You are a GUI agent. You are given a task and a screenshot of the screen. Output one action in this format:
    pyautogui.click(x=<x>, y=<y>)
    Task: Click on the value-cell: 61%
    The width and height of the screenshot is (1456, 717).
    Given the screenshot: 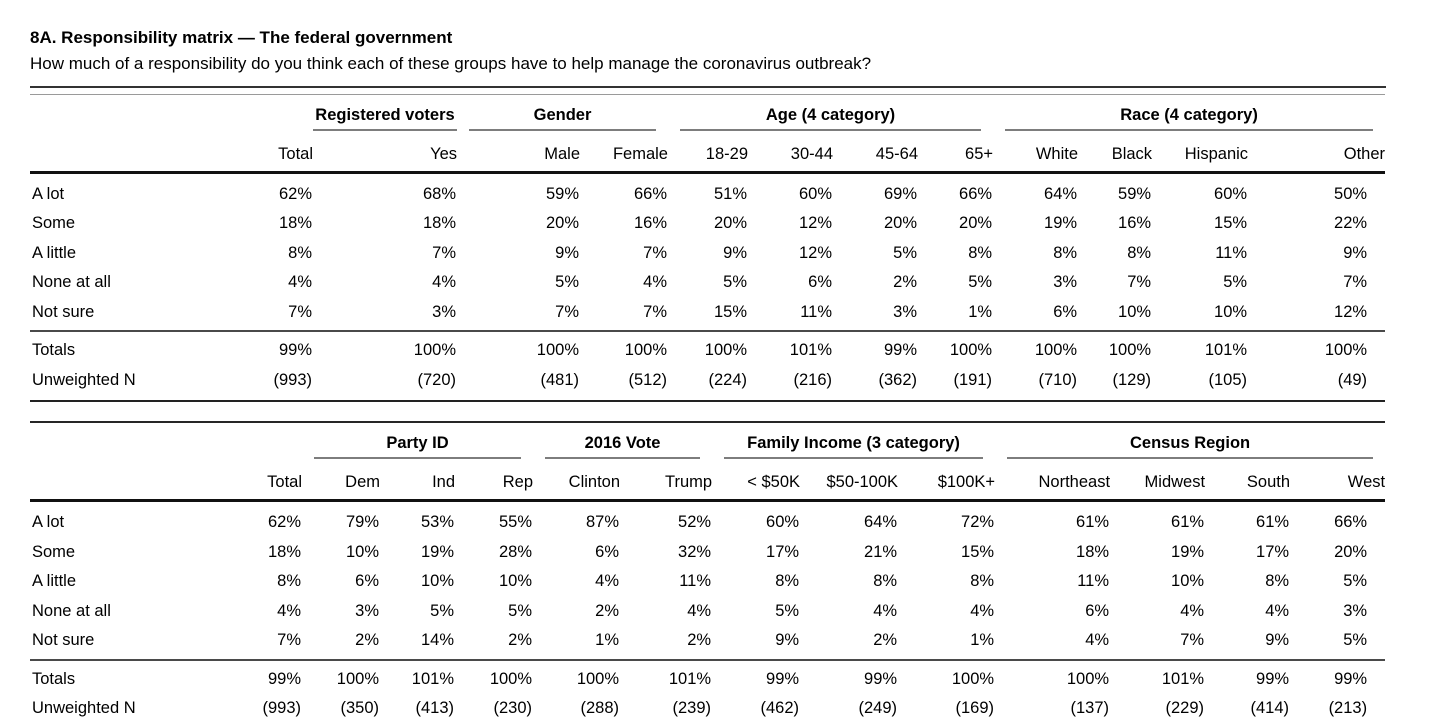 What is the action you would take?
    pyautogui.click(x=1093, y=522)
    